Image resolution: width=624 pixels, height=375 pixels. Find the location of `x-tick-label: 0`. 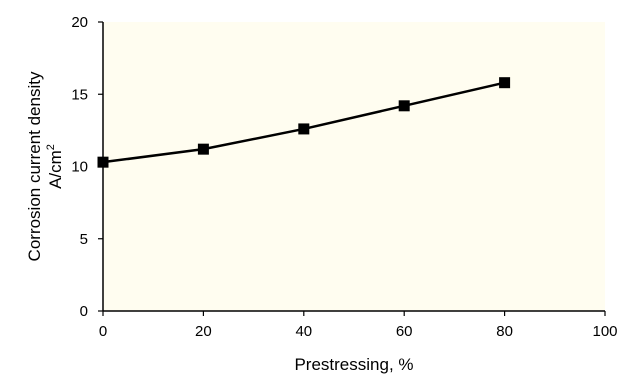

x-tick-label: 0 is located at coordinates (103, 331).